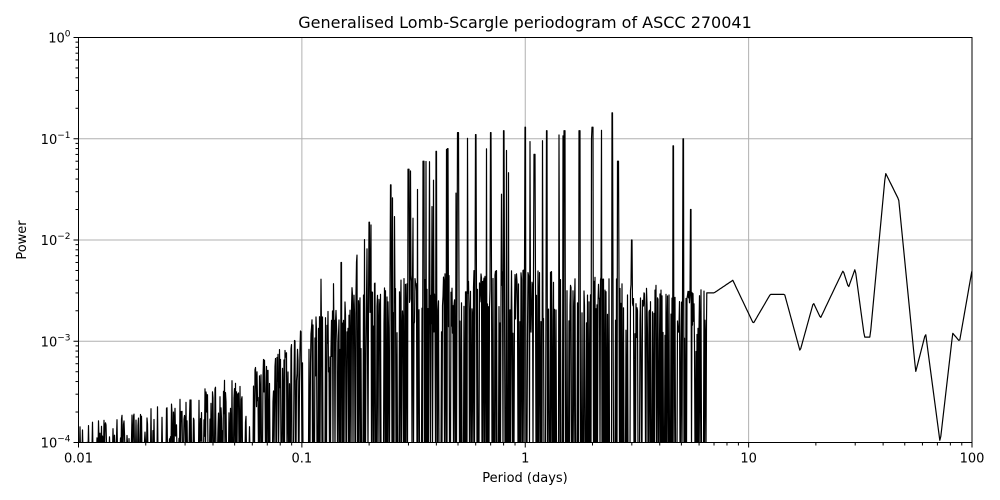  What do you see at coordinates (748, 459) in the screenshot?
I see `x-tick-label: 10` at bounding box center [748, 459].